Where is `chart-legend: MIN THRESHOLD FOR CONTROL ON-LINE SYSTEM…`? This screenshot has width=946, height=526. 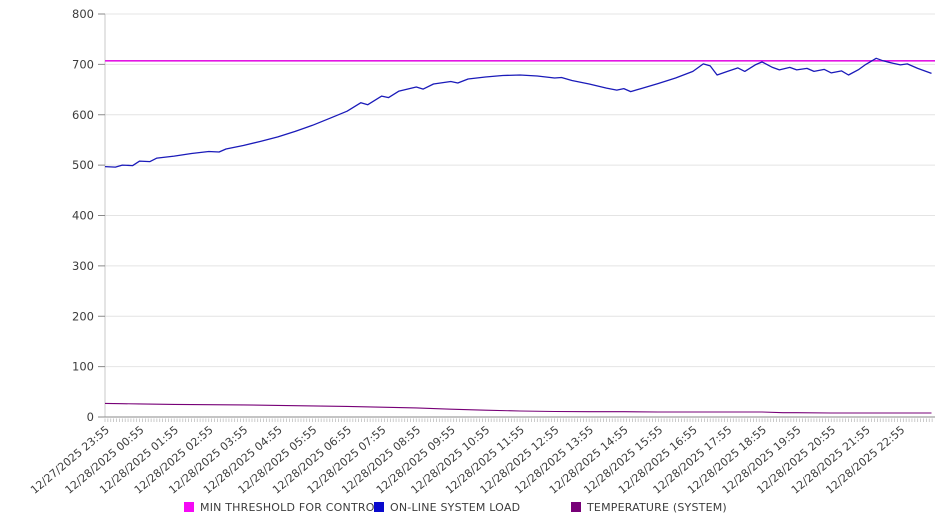 chart-legend: MIN THRESHOLD FOR CONTROL ON-LINE SYSTEM… is located at coordinates (473, 508).